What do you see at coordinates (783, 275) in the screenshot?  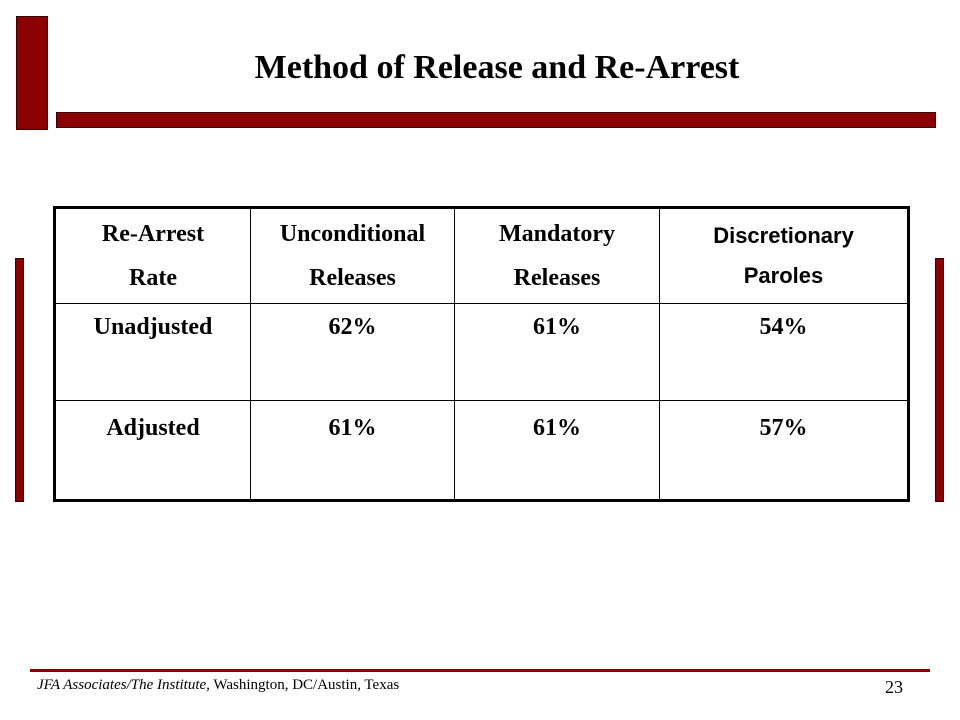 I see `header-line: Paroles` at bounding box center [783, 275].